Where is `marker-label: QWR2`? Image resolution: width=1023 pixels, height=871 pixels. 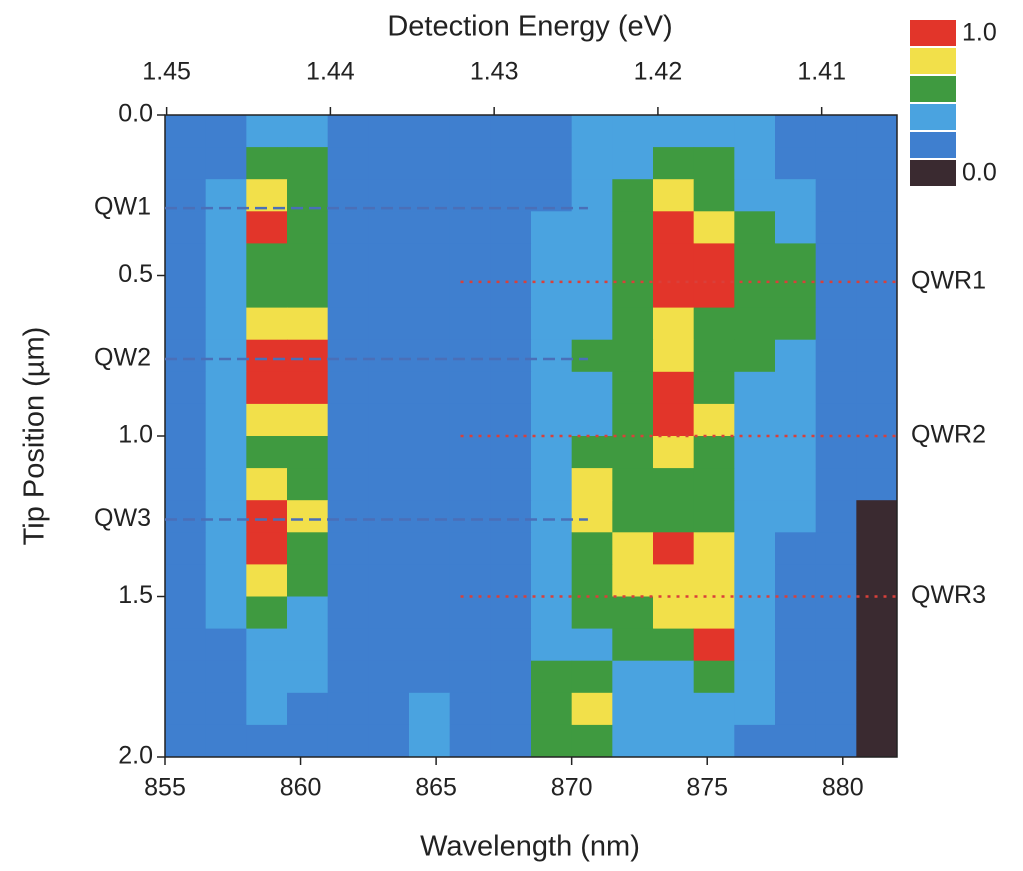 marker-label: QWR2 is located at coordinates (948, 435).